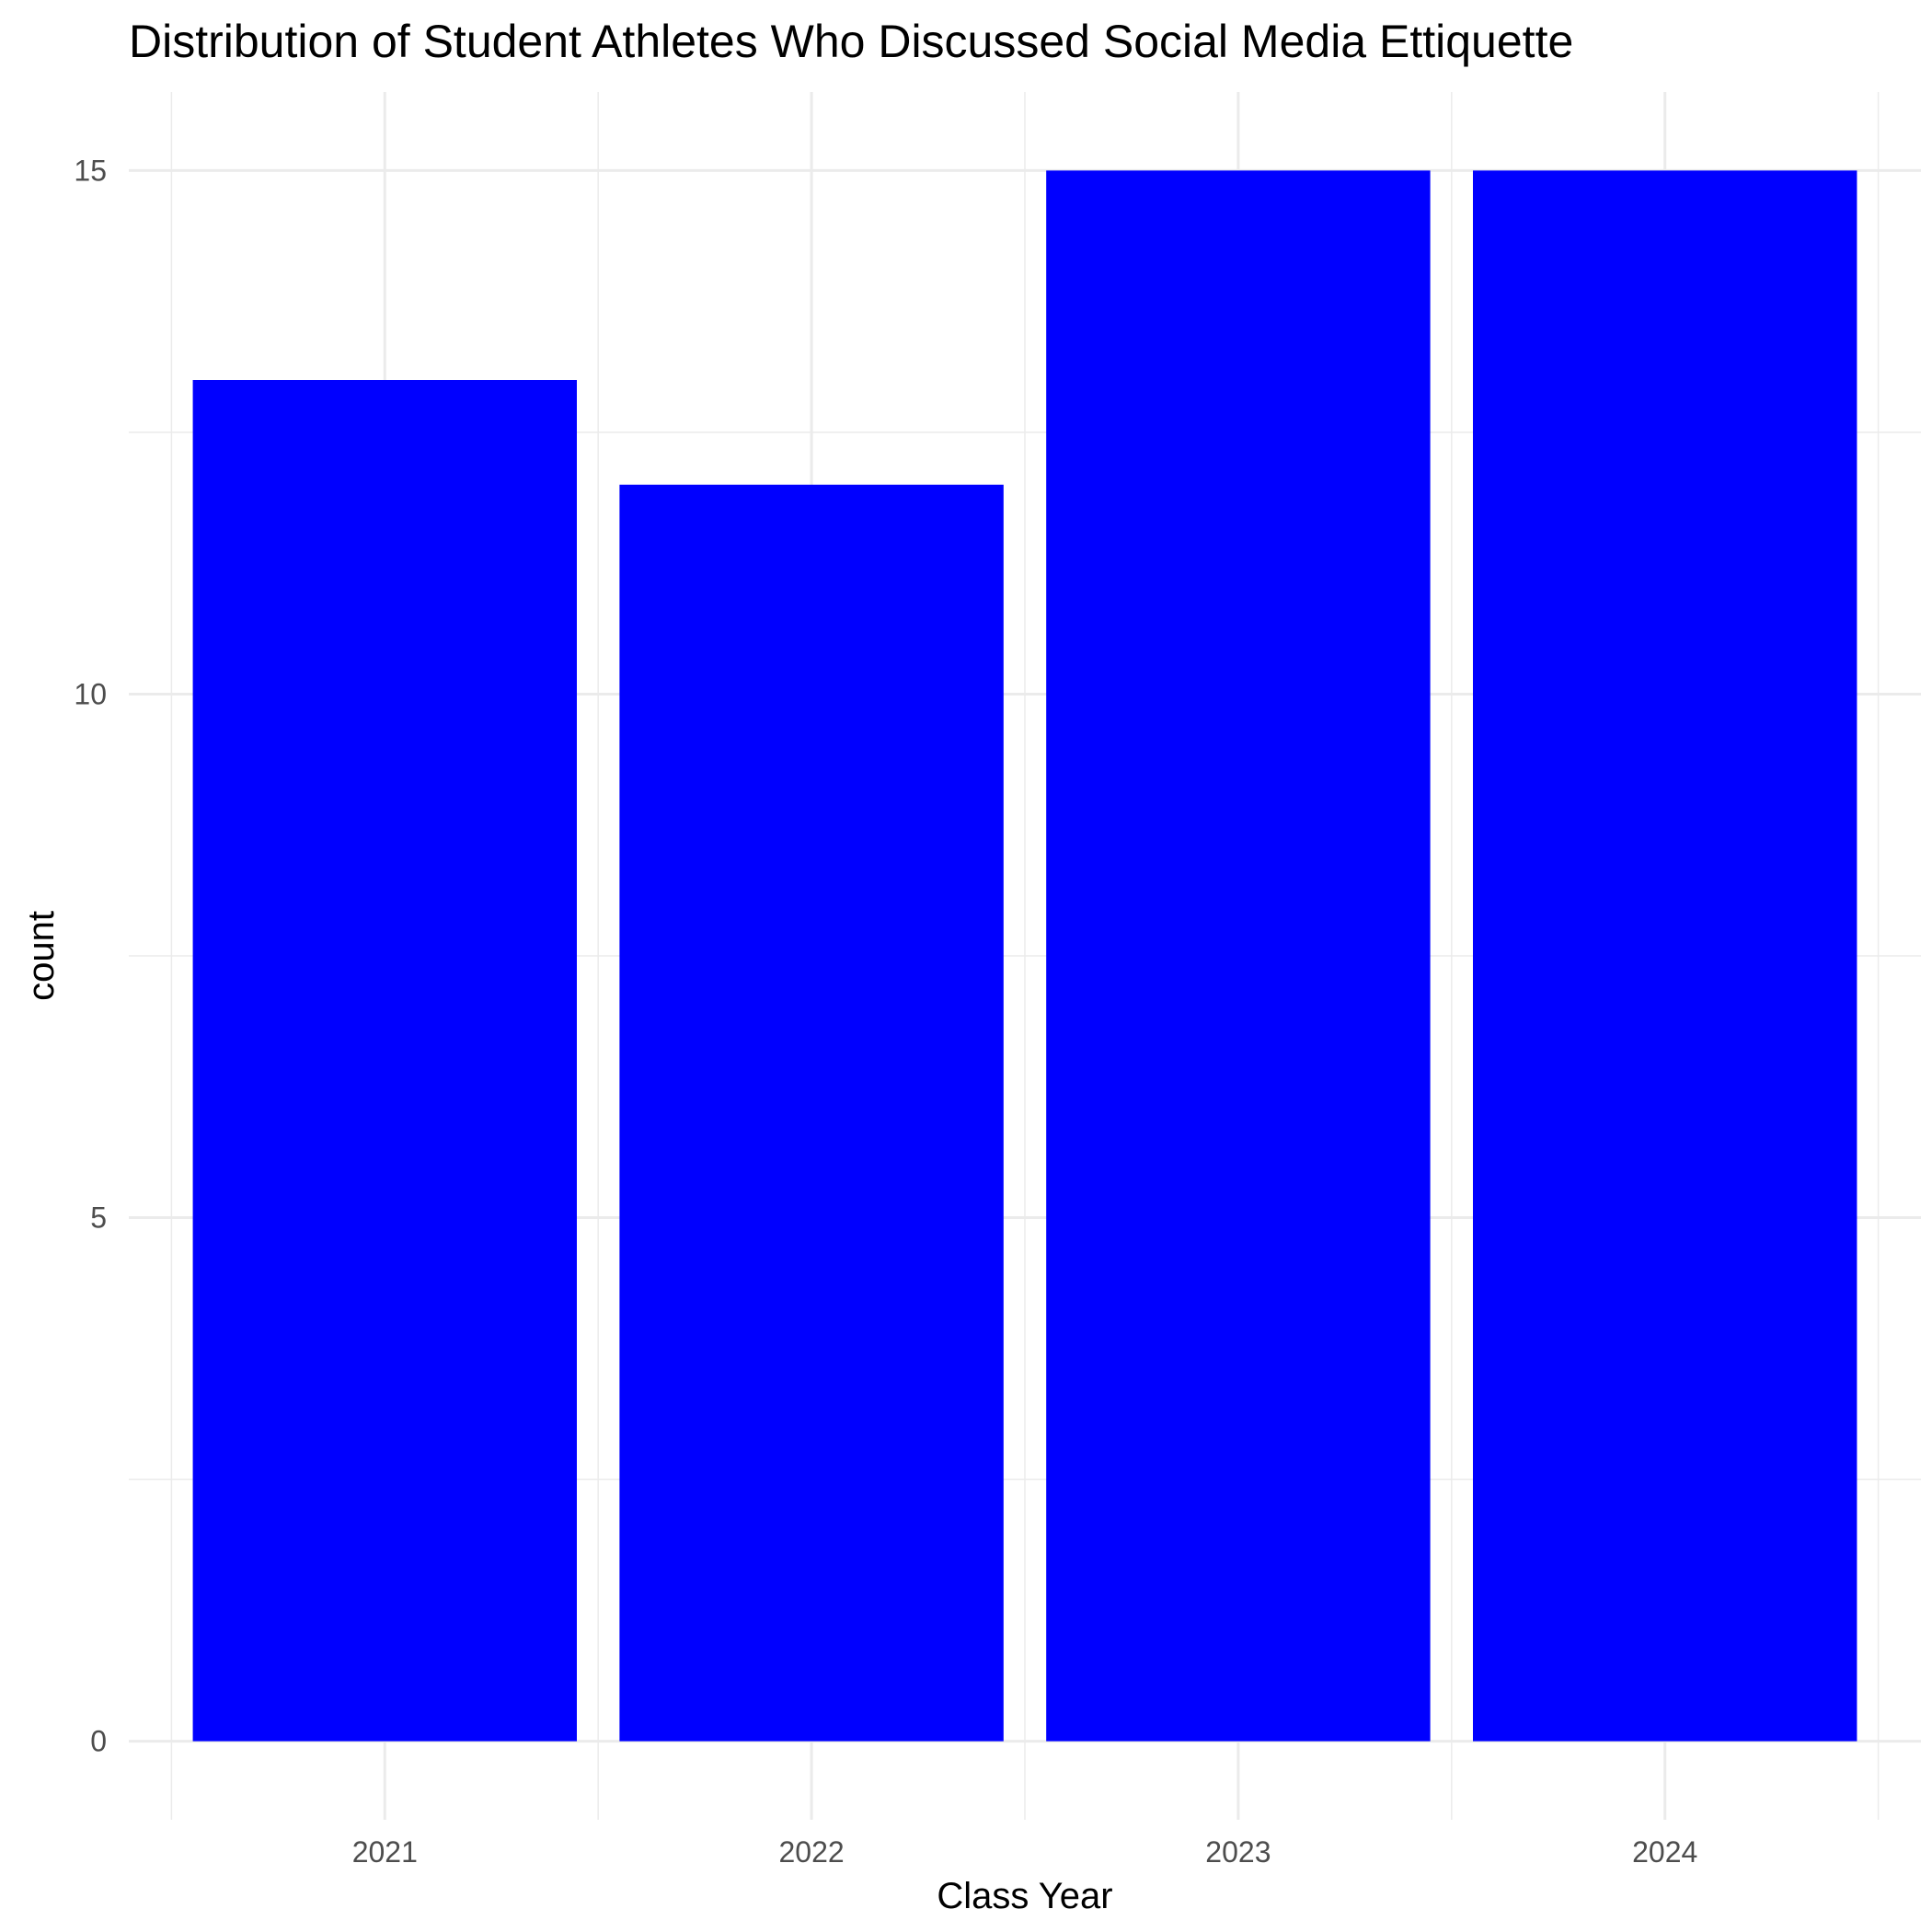 Image resolution: width=1932 pixels, height=1932 pixels. Describe the element at coordinates (90, 955) in the screenshot. I see `y-tick-labels: 0 5 10 15` at that location.